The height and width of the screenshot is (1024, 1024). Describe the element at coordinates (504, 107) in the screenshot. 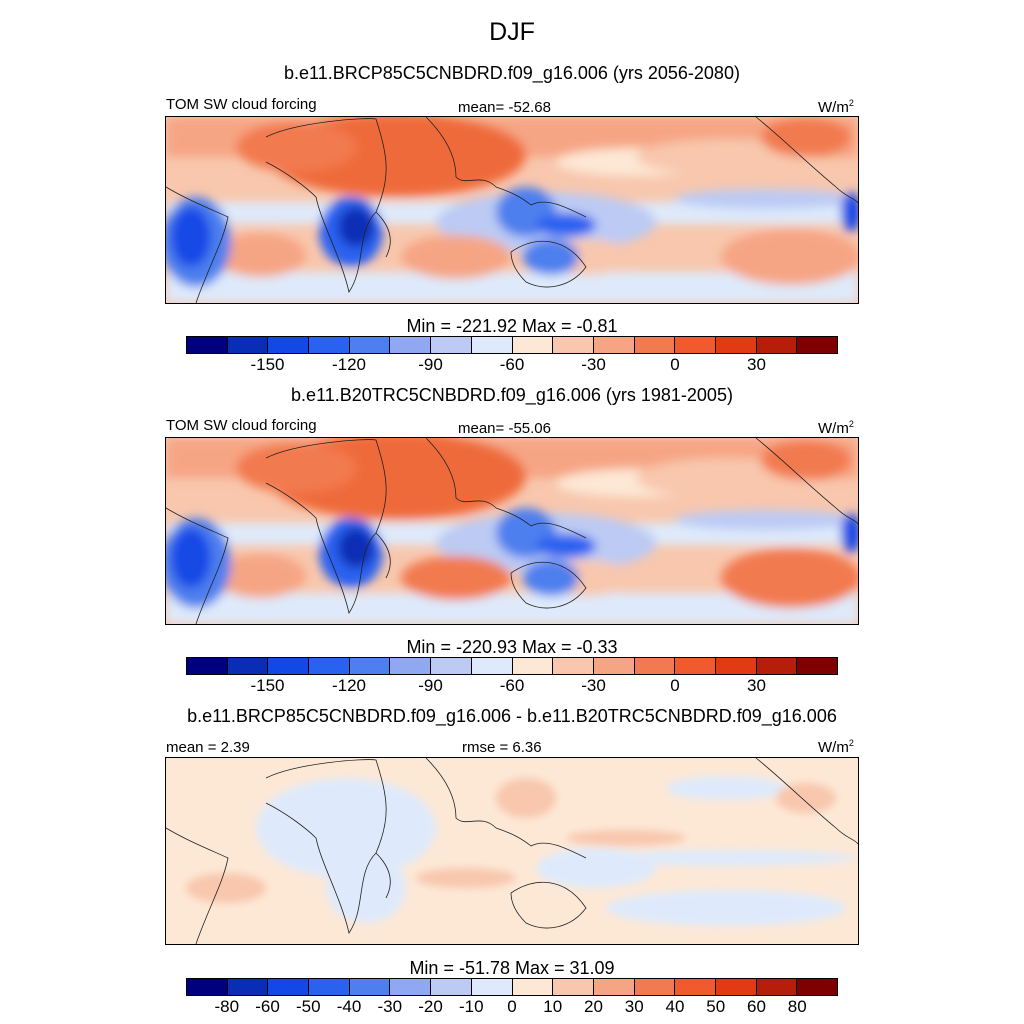

I see `panel-1-mean: mean= -52.68` at that location.